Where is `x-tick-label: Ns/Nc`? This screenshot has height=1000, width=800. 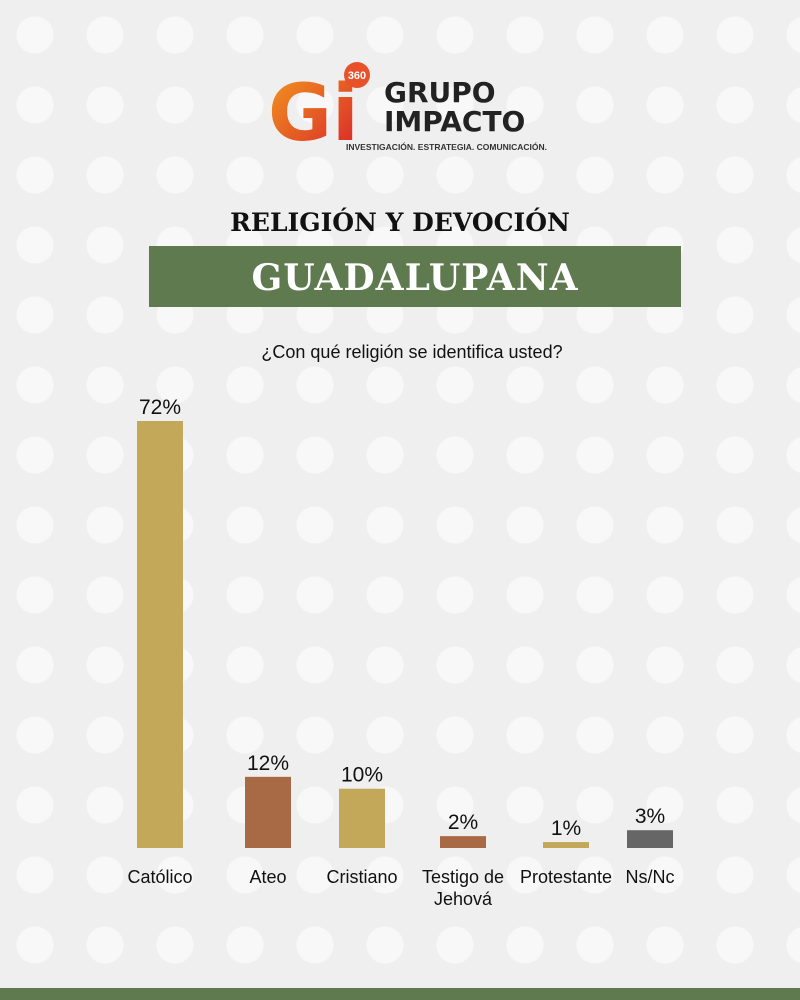
x-tick-label: Ns/Nc is located at coordinates (650, 877).